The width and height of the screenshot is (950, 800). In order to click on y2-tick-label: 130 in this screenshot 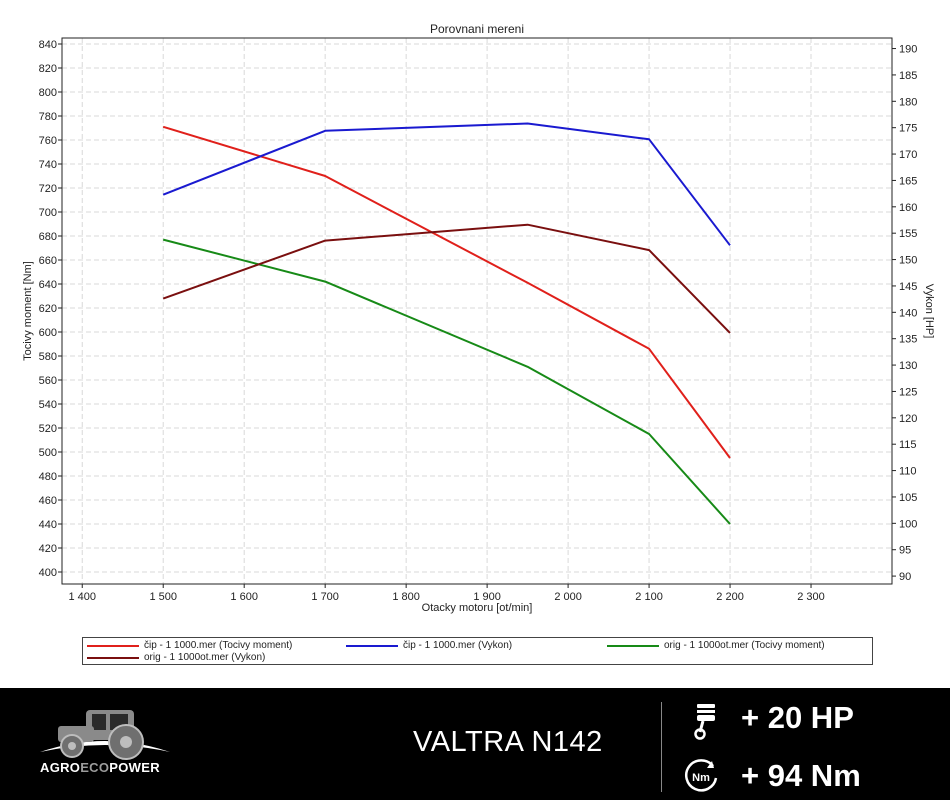, I will do `click(908, 366)`.